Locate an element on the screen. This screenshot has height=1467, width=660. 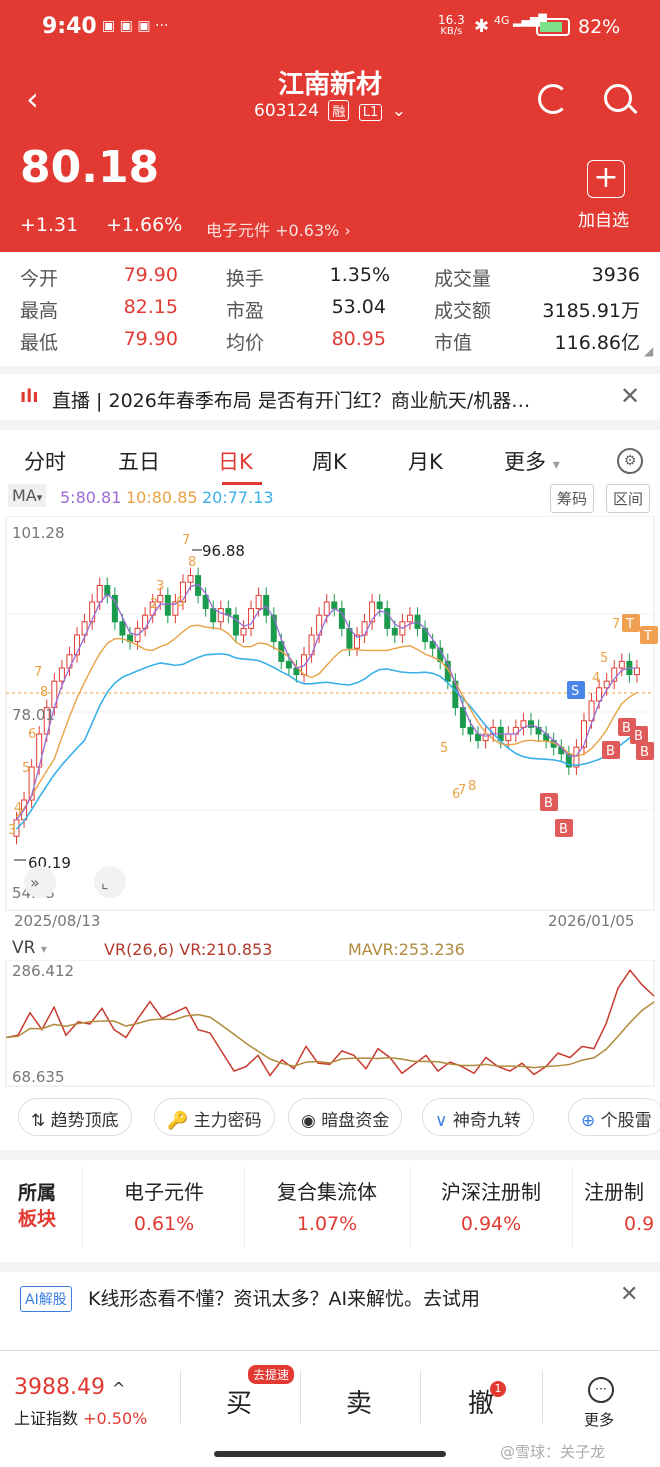
vr-selector: VR ▾ is located at coordinates (29, 948).